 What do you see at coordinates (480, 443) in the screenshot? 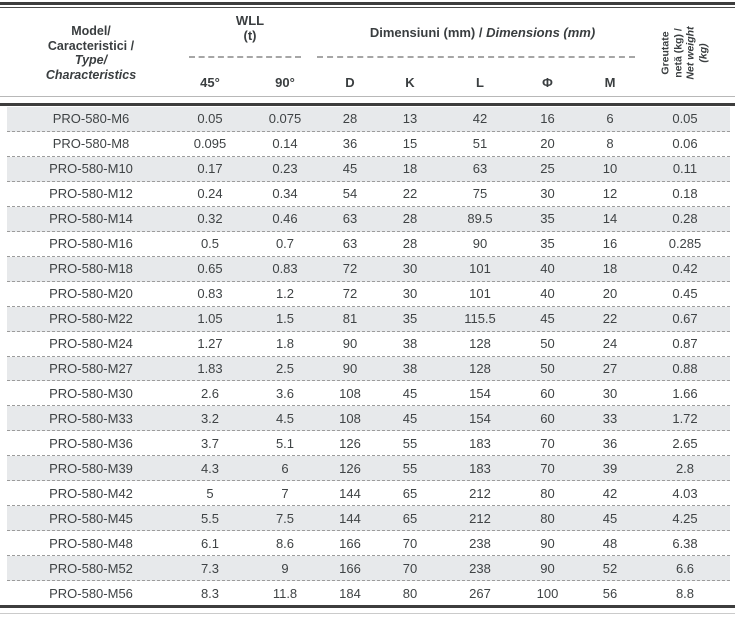
I see `value-cell: 183` at bounding box center [480, 443].